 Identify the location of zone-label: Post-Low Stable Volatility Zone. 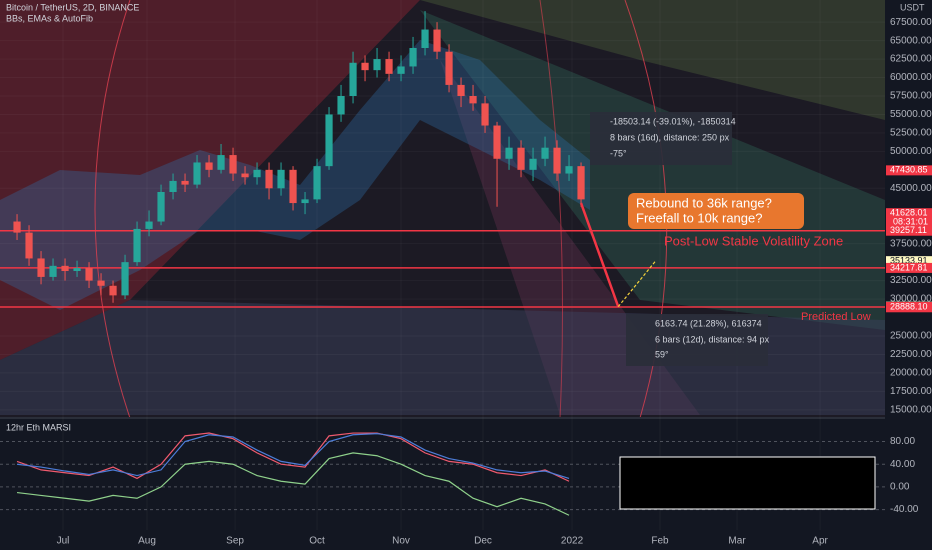
(753, 240).